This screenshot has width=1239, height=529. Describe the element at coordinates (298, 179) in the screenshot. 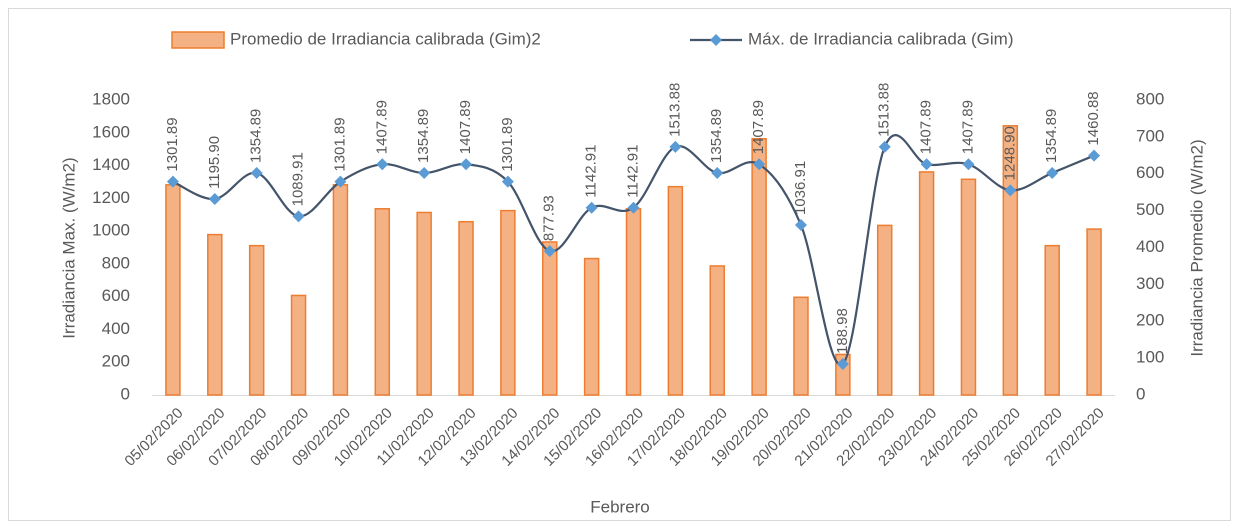

I see `data-label: 1089.91` at that location.